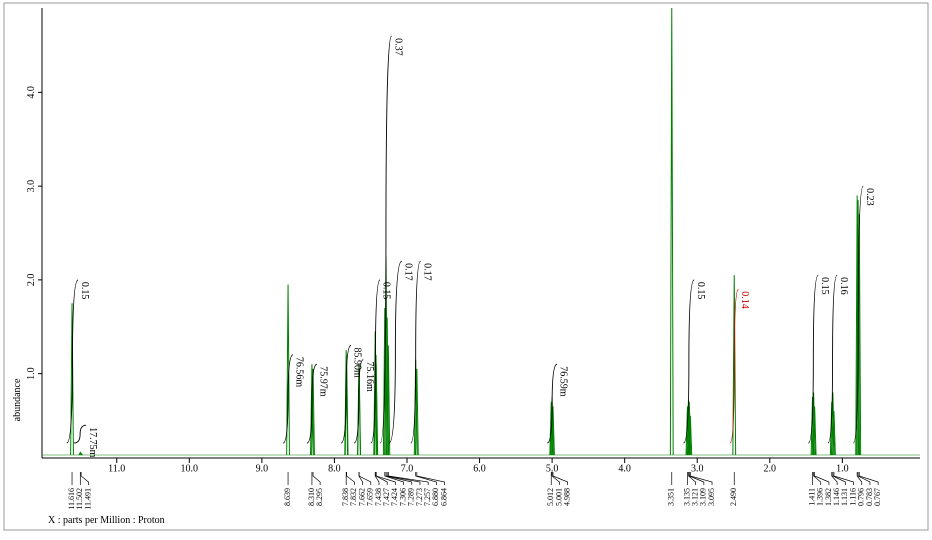  I want to click on peak-label: 0.767, so click(877, 497).